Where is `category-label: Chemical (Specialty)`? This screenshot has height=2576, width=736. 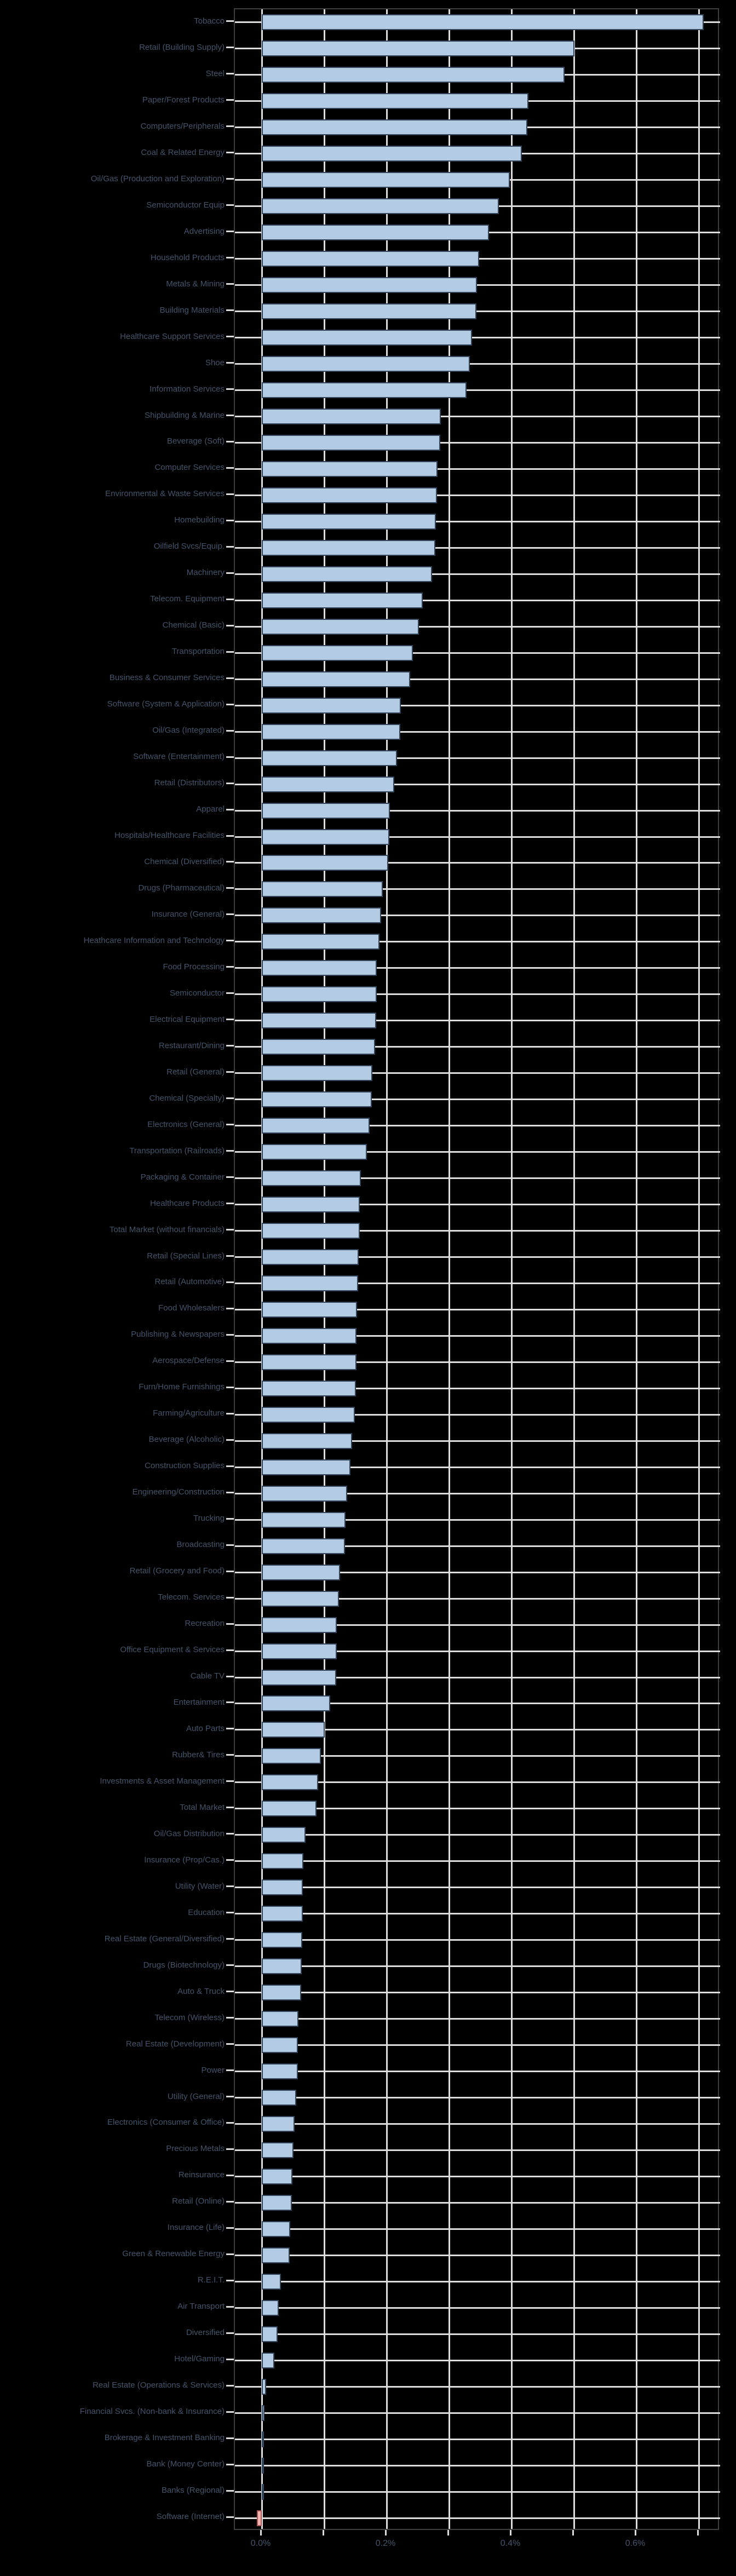
category-label: Chemical (Specialty) is located at coordinates (187, 1098).